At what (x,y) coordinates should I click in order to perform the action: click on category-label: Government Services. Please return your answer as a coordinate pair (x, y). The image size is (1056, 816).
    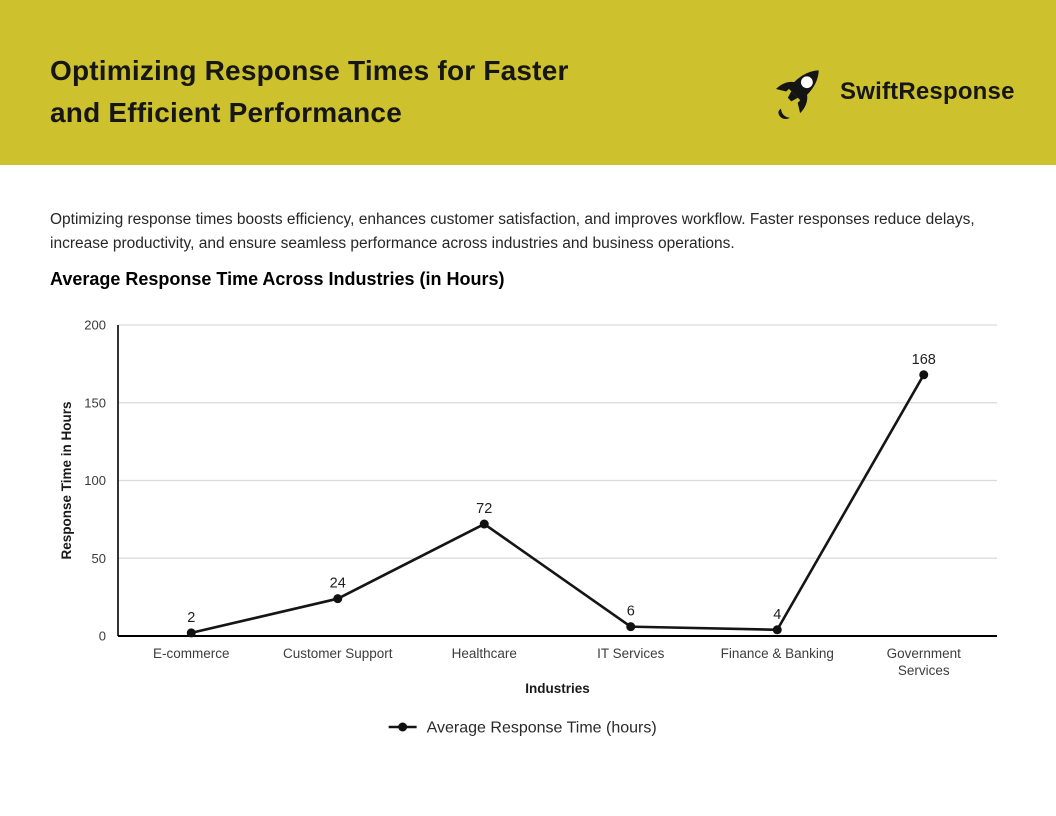
    Looking at the image, I should click on (924, 662).